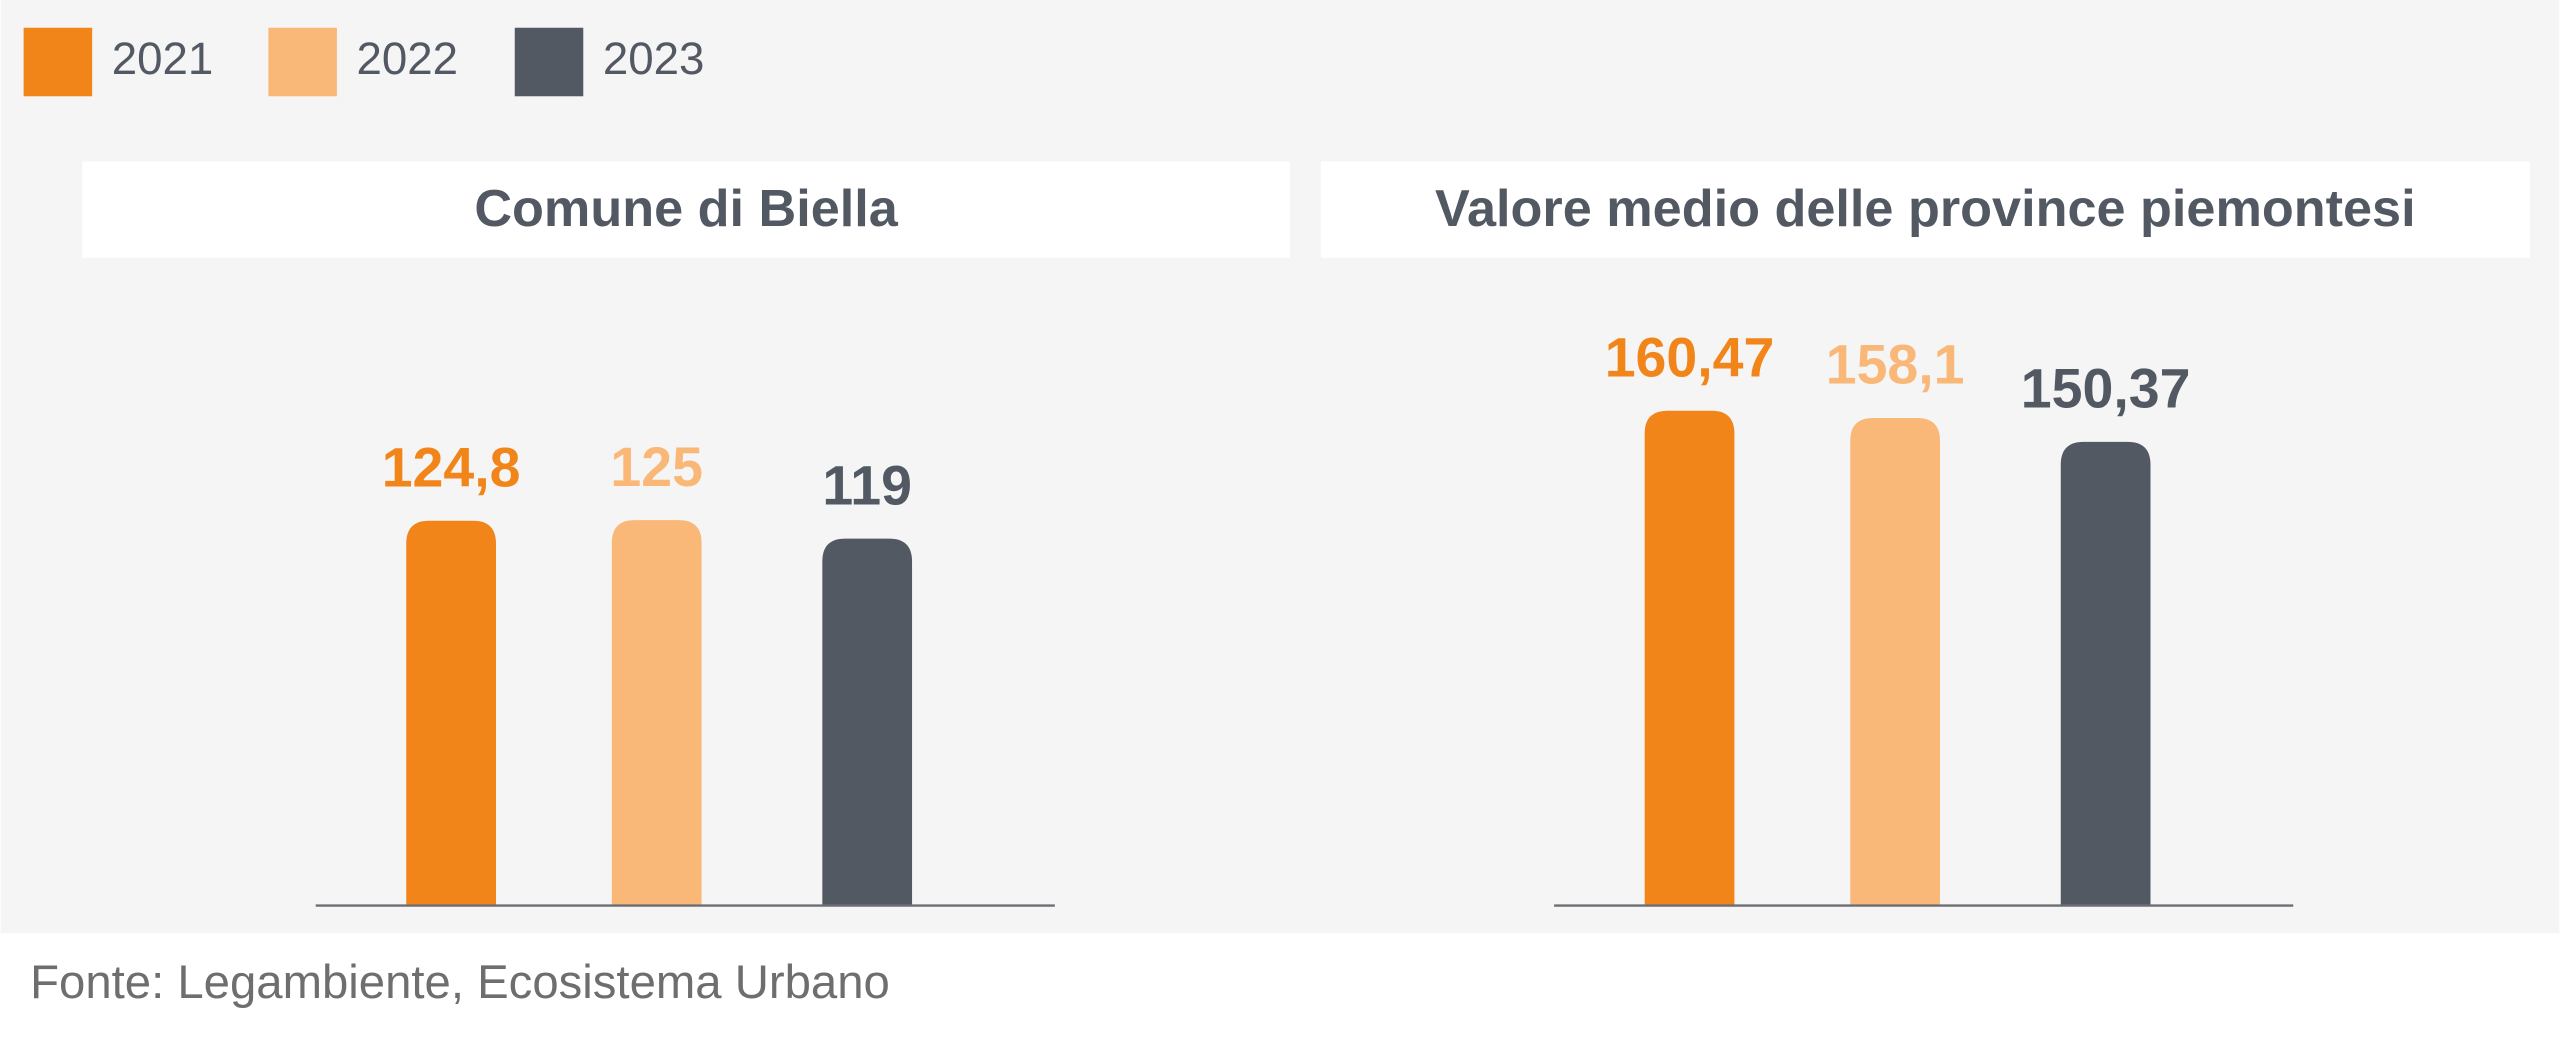  What do you see at coordinates (407, 58) in the screenshot?
I see `legend-label: 2022` at bounding box center [407, 58].